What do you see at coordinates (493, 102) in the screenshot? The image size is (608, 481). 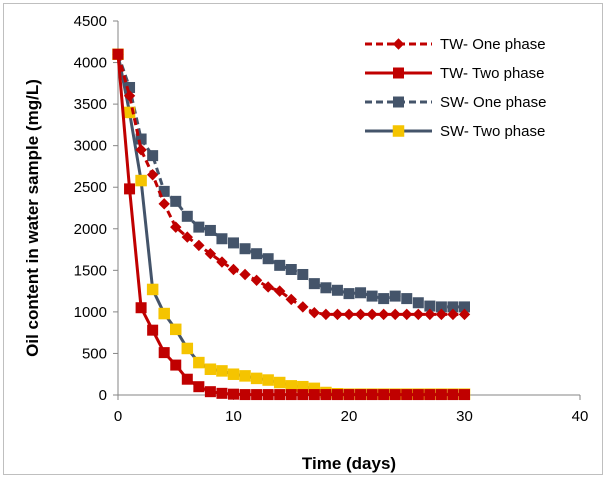 I see `legend-label: SW- One phase` at bounding box center [493, 102].